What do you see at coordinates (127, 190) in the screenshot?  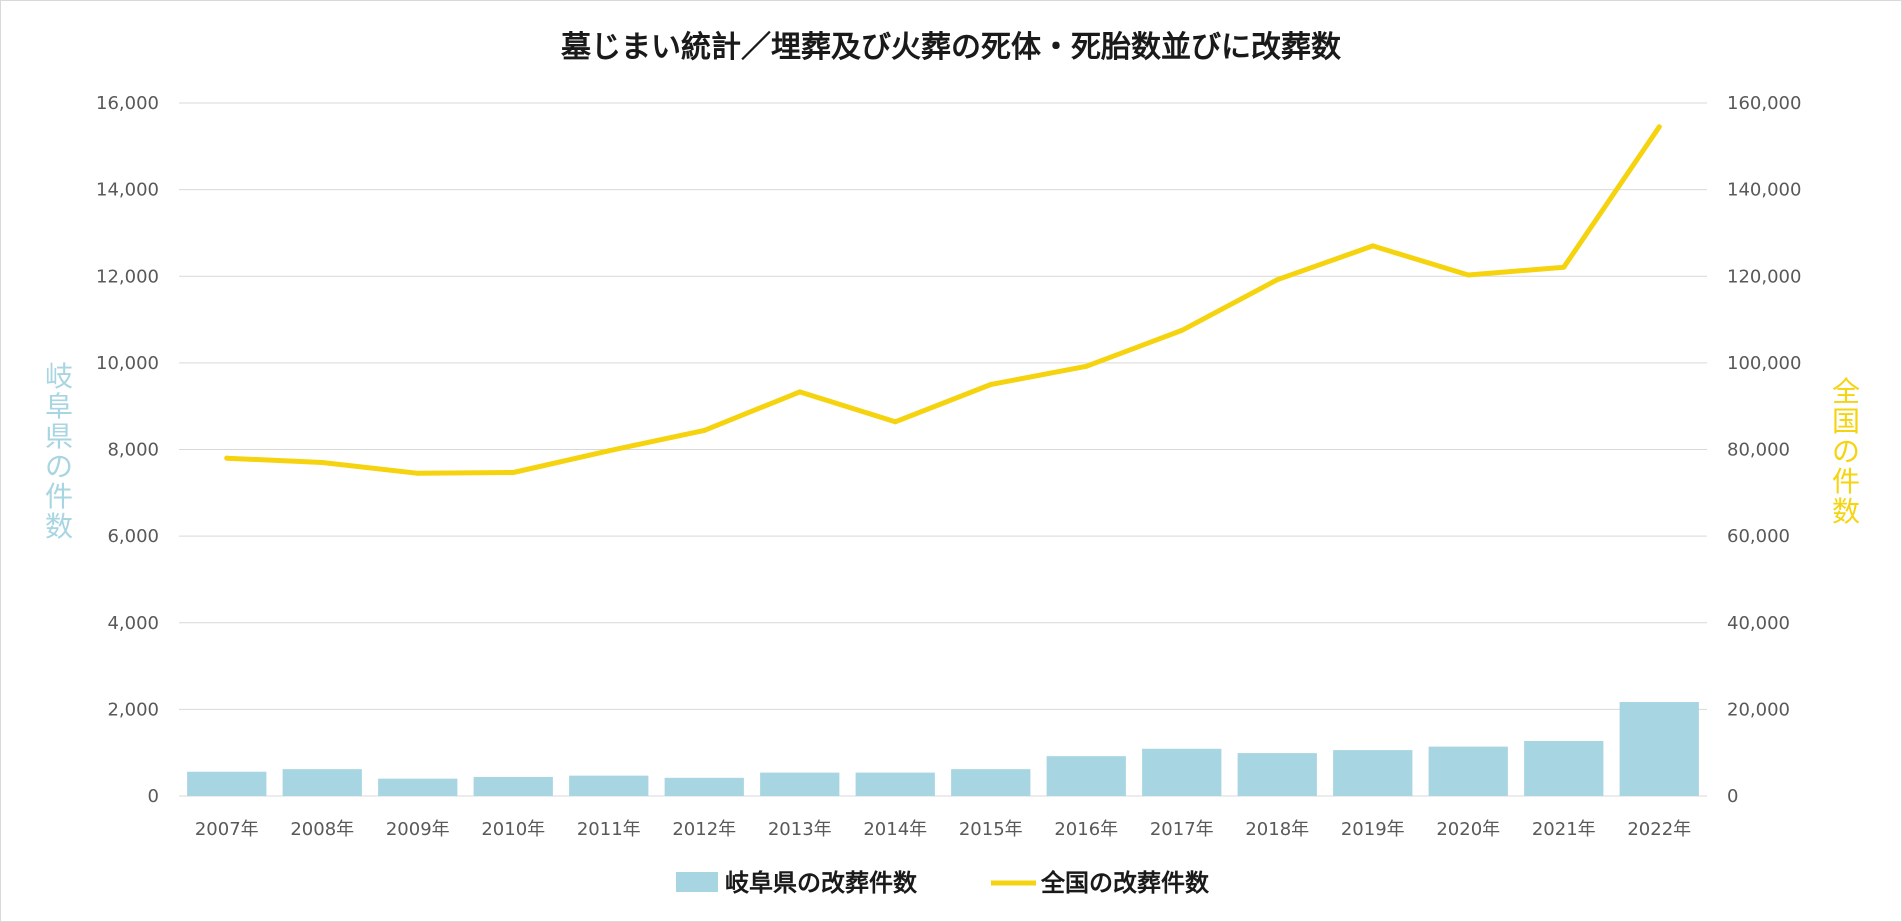 I see `left-tick-label: 14,000` at bounding box center [127, 190].